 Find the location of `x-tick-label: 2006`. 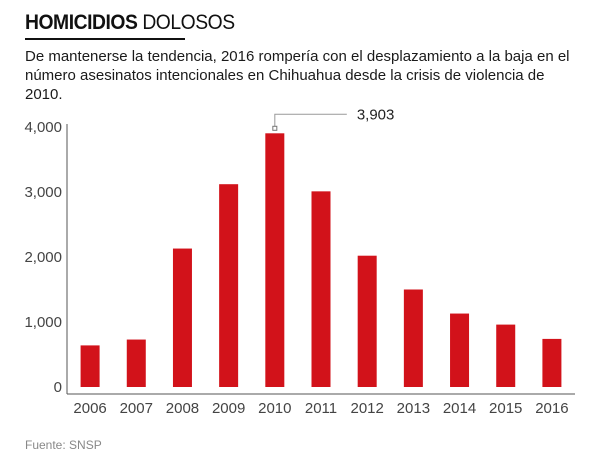

x-tick-label: 2006 is located at coordinates (89, 408).